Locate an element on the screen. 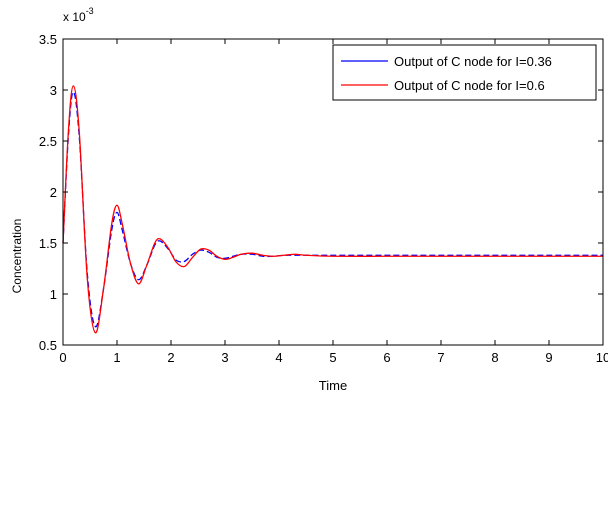 Image resolution: width=608 pixels, height=507 pixels. y-multiplier-base: x 10 is located at coordinates (74, 17).